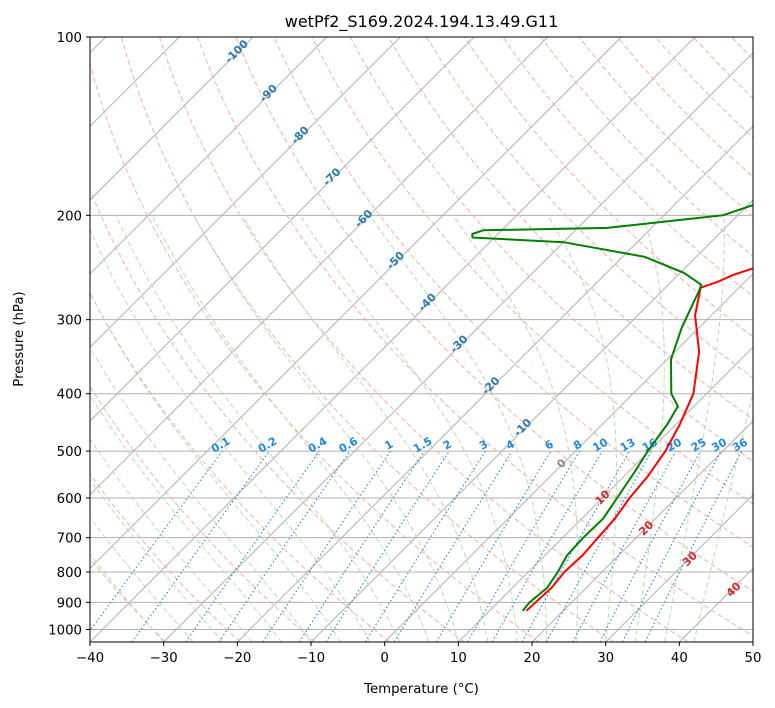 The width and height of the screenshot is (775, 708). I want to click on mixing-ratio-label: 20, so click(674, 444).